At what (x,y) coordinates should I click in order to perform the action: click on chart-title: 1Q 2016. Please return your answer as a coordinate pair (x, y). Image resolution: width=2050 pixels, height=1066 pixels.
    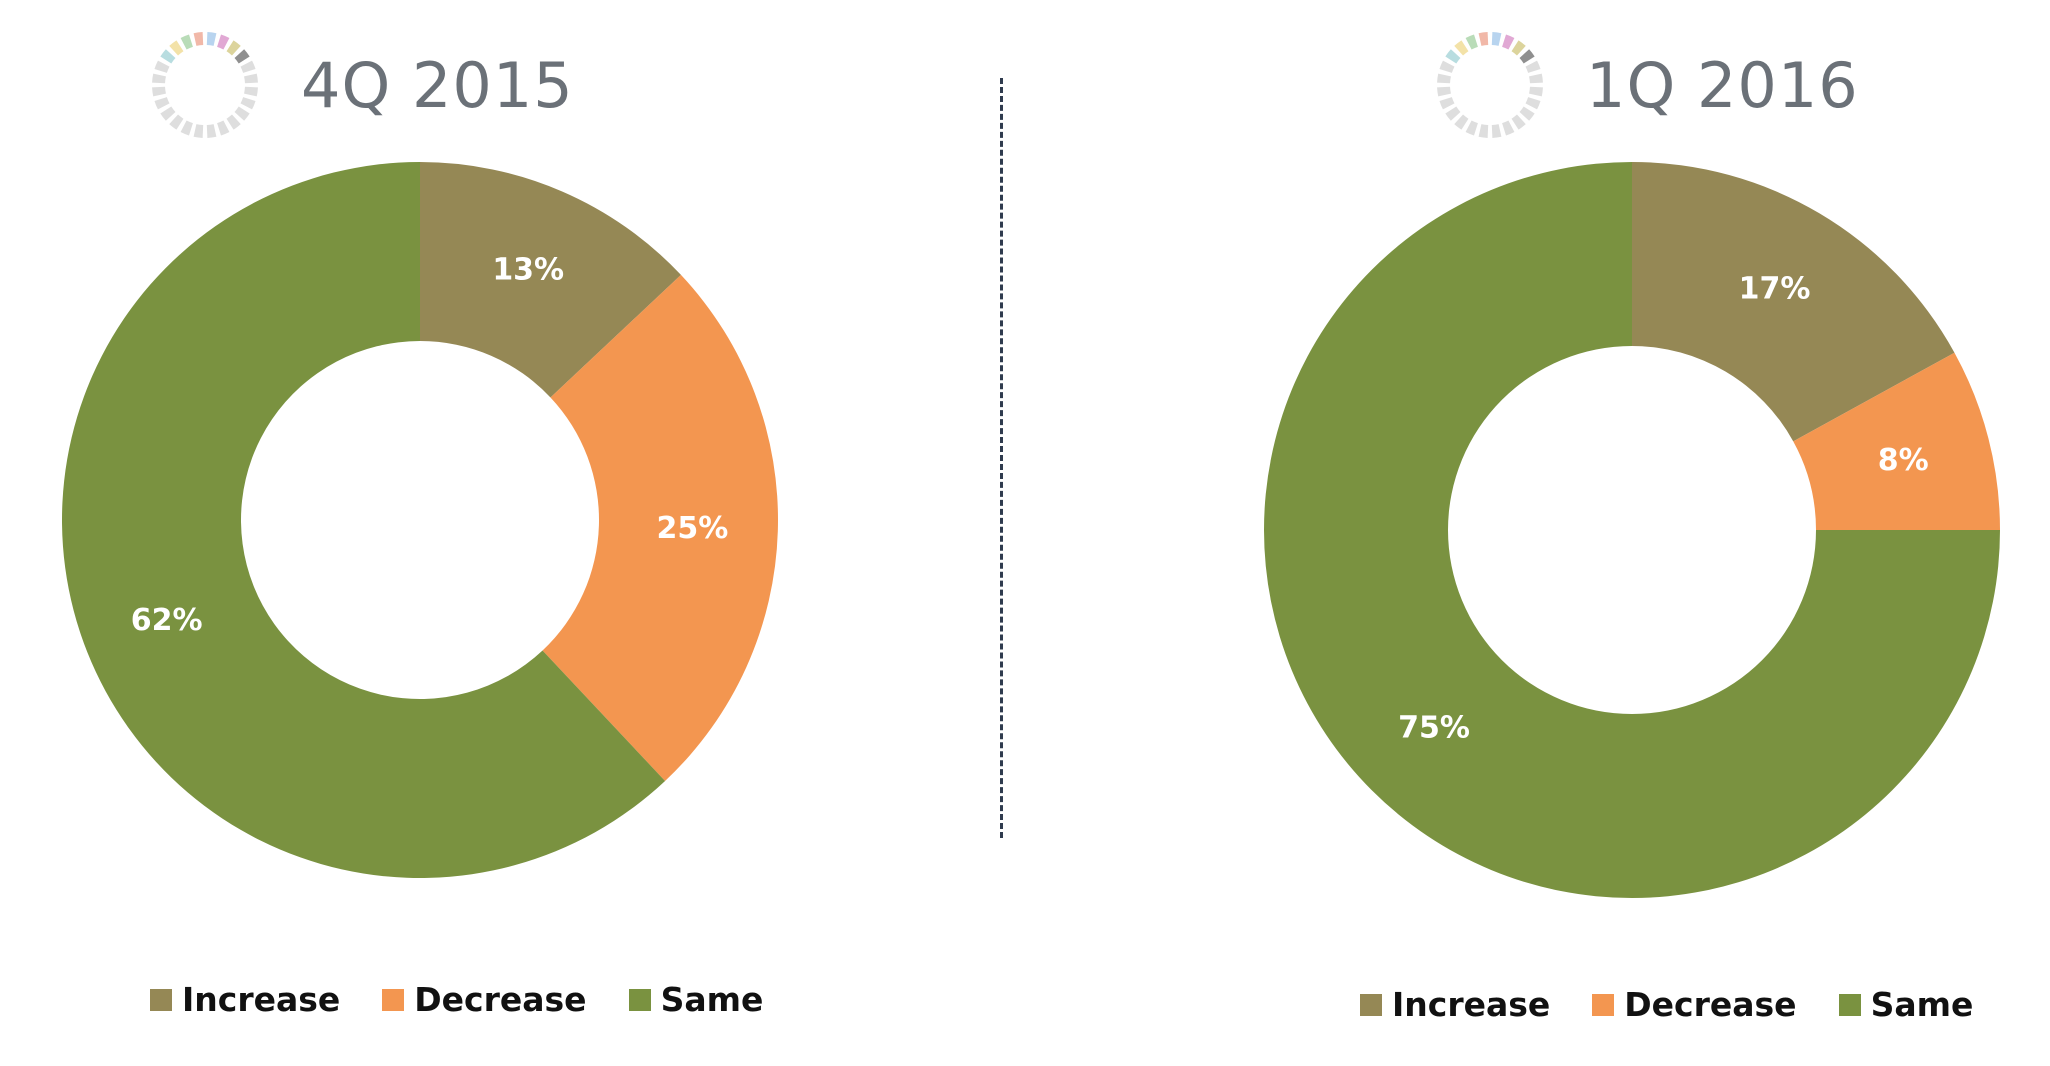
    Looking at the image, I should click on (1722, 85).